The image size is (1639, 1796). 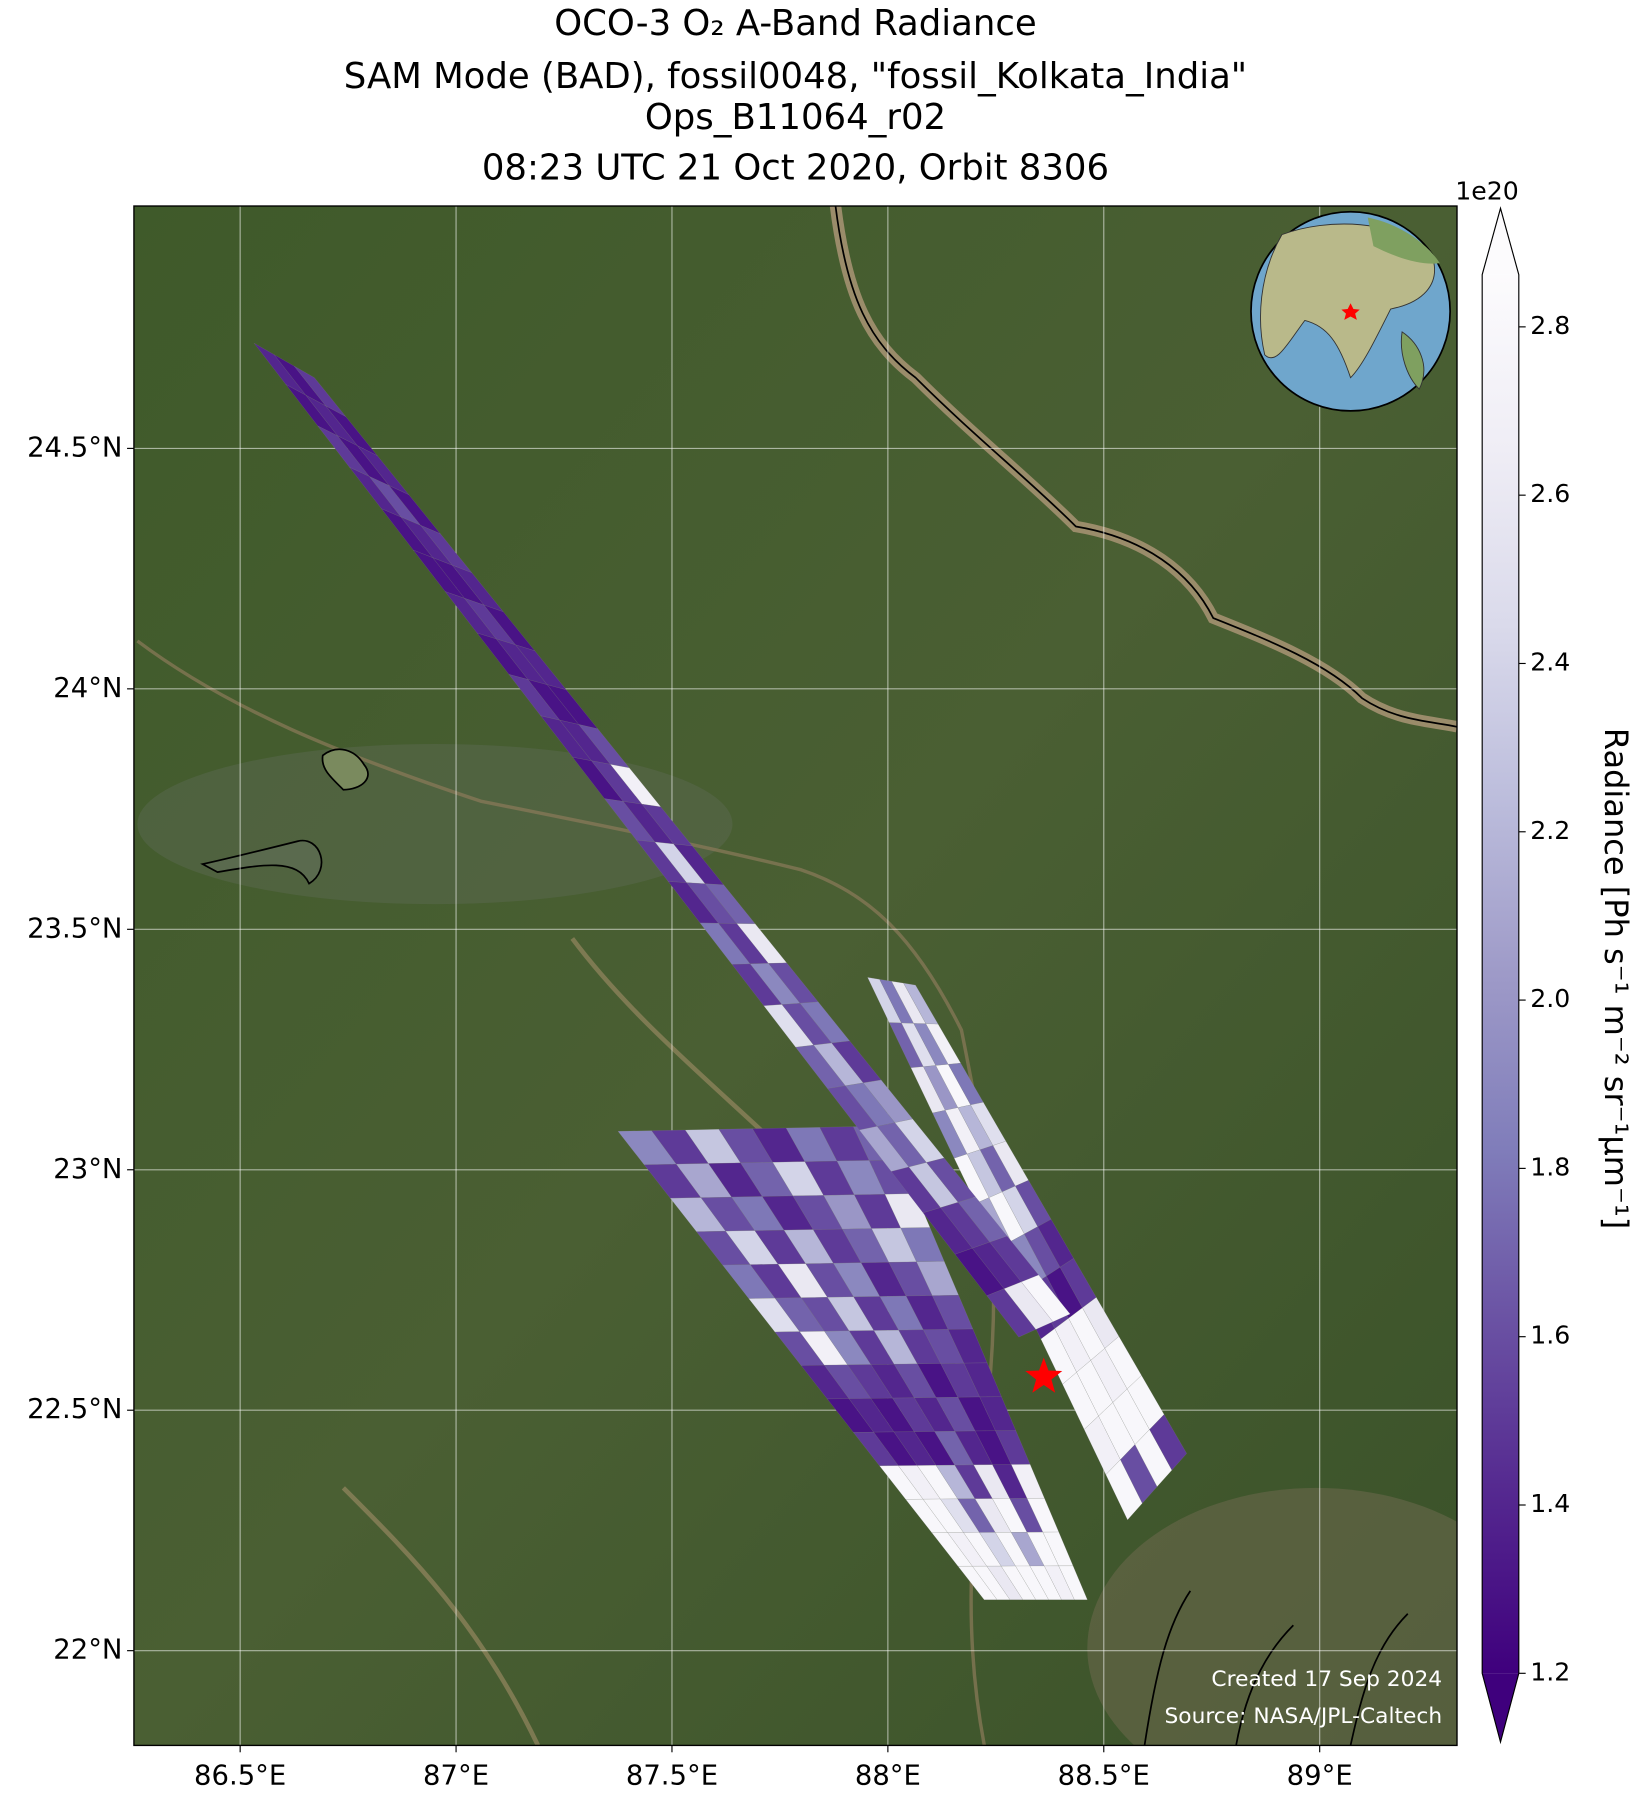 I want to click on x-tick-label: 86.5°E, so click(x=240, y=1775).